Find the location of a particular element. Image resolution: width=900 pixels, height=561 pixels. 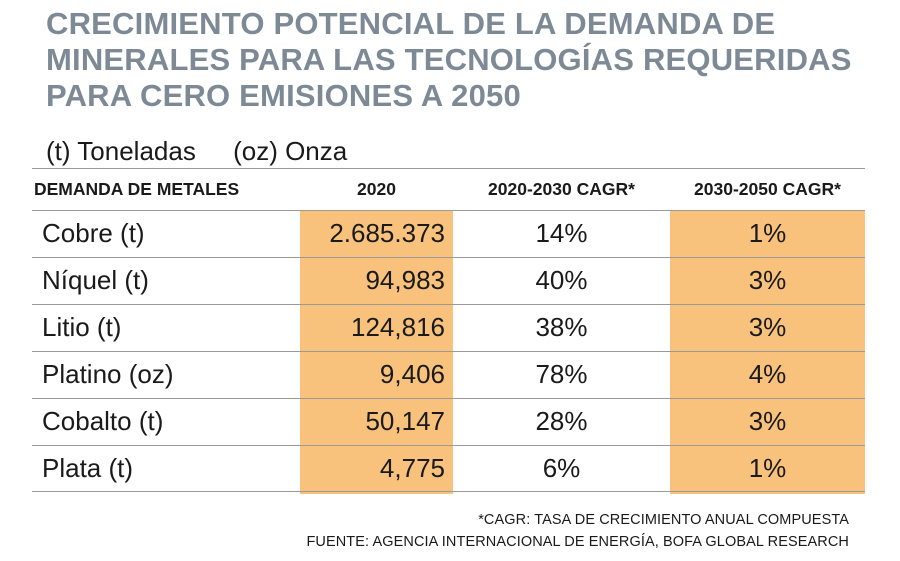

table-row: Platino (oz) 9,406 78% 4% is located at coordinates (448, 374).